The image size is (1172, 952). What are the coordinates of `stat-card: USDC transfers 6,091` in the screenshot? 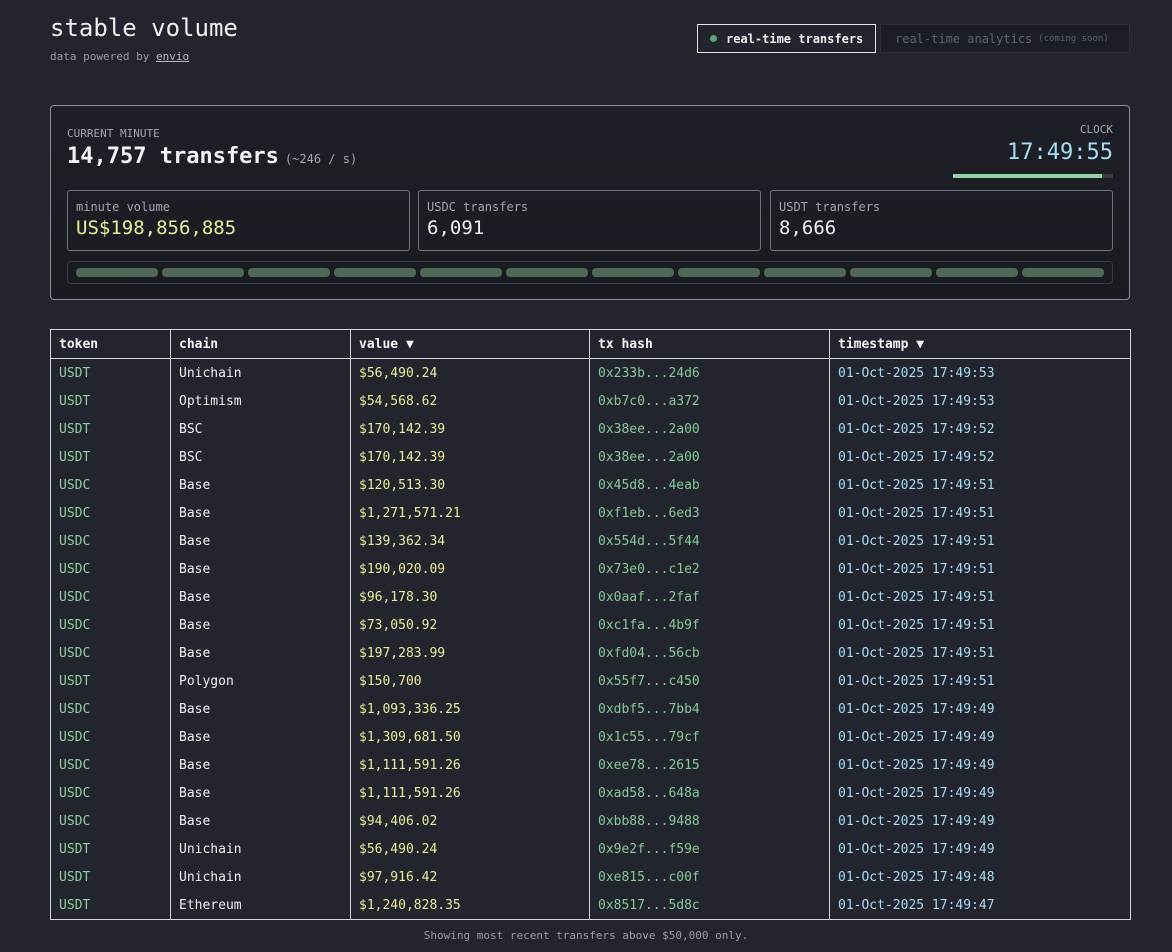 It's located at (589, 220).